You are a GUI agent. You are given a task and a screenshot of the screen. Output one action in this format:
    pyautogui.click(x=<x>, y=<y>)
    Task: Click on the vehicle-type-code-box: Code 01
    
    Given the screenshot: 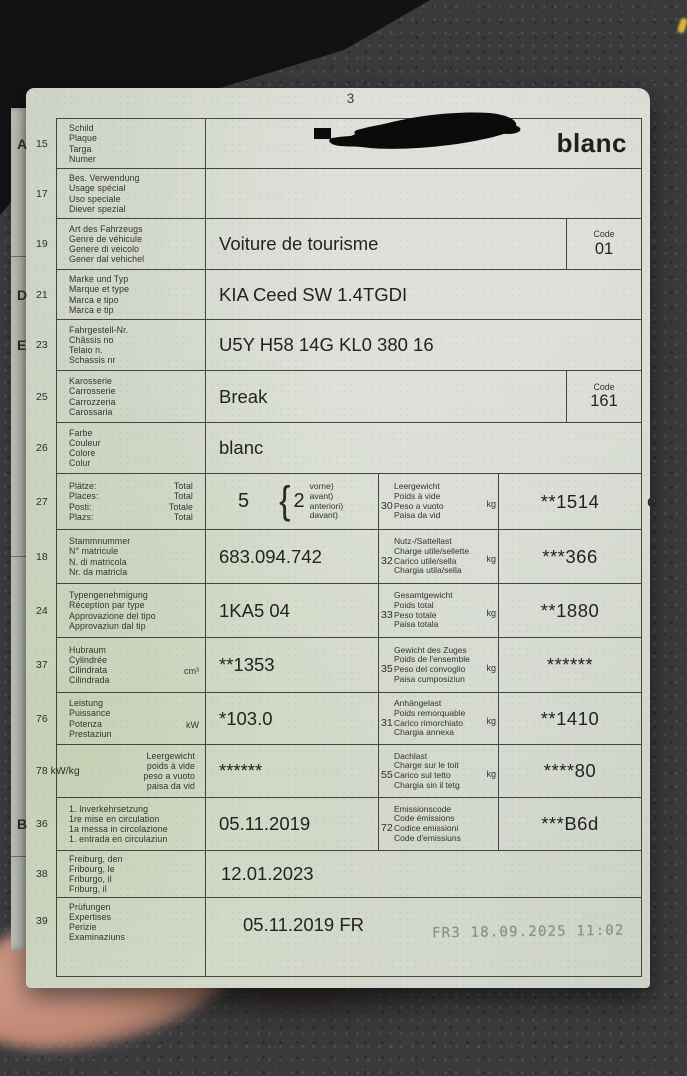 What is the action you would take?
    pyautogui.click(x=603, y=244)
    